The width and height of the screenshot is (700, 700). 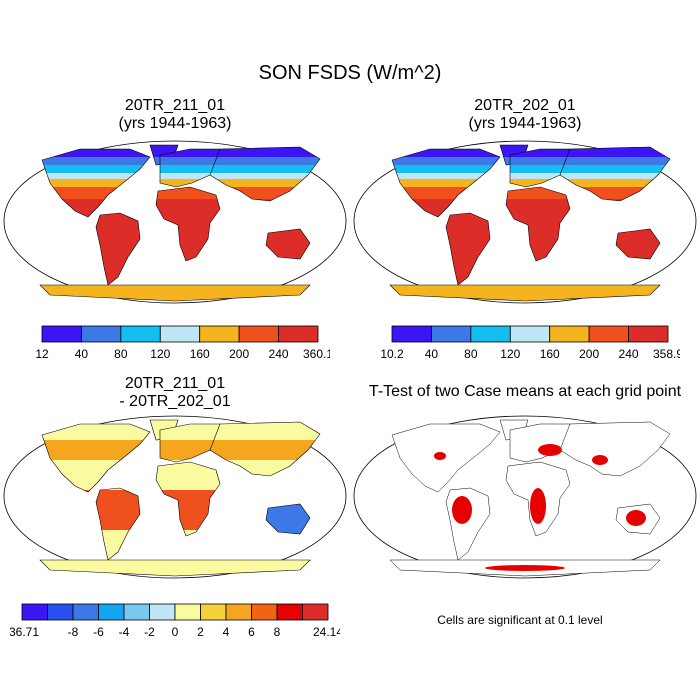 What do you see at coordinates (149, 632) in the screenshot?
I see `colorbar-label: -2` at bounding box center [149, 632].